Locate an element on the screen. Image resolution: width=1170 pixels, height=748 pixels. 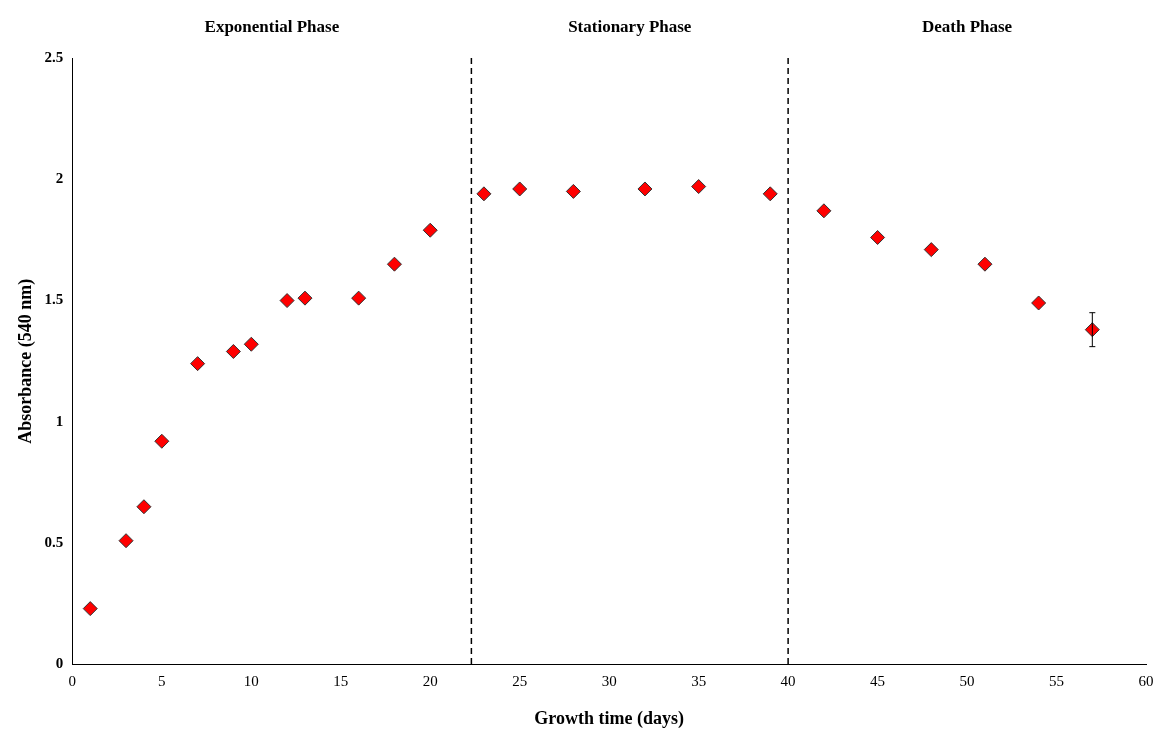
y-axis-title: Absorbance (540 nm) is located at coordinates (26, 361).